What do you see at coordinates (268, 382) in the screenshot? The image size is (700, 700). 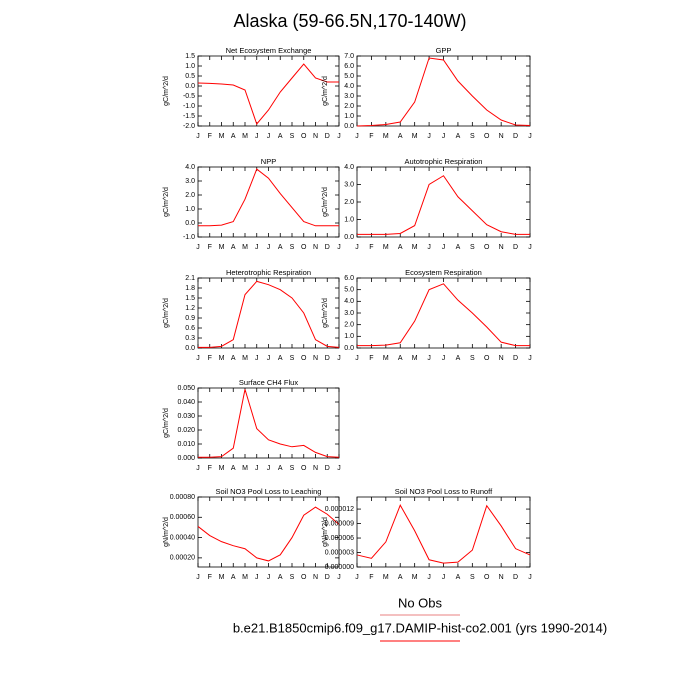 I see `panel-title: Surface CH4 Flux` at bounding box center [268, 382].